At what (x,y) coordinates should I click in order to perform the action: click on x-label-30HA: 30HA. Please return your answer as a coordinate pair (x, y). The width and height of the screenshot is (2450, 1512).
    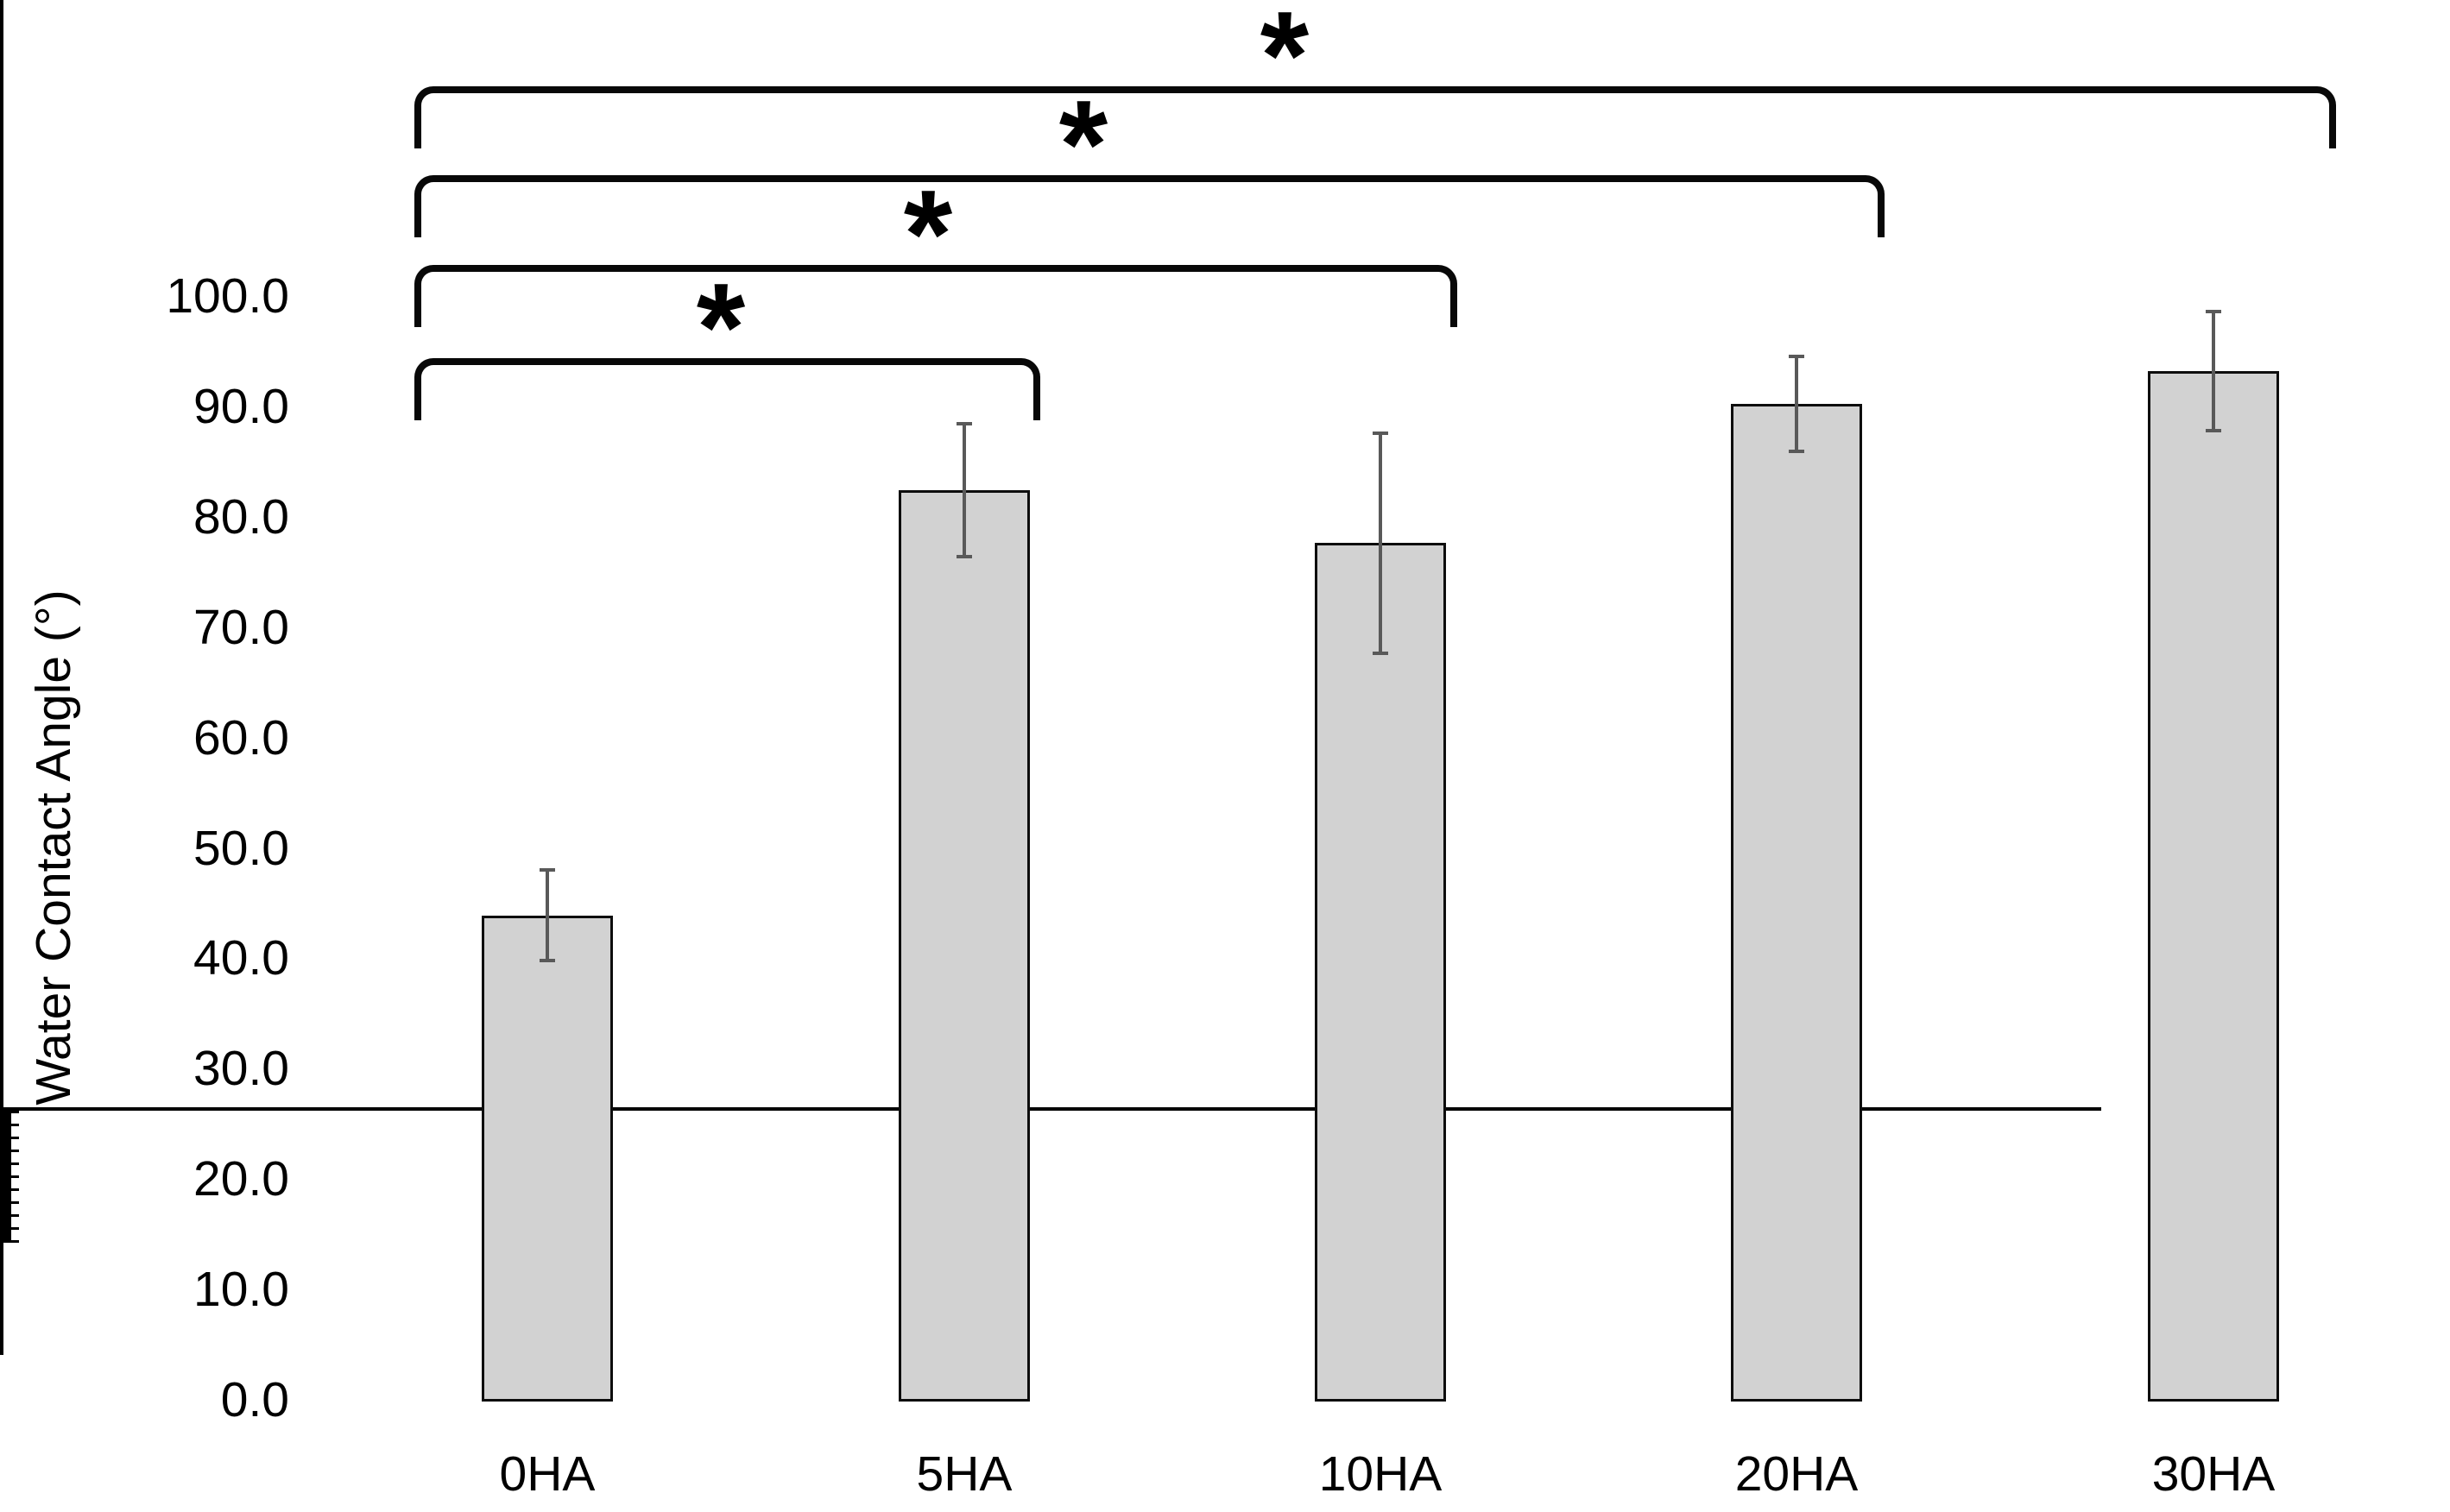
    Looking at the image, I should click on (2213, 1474).